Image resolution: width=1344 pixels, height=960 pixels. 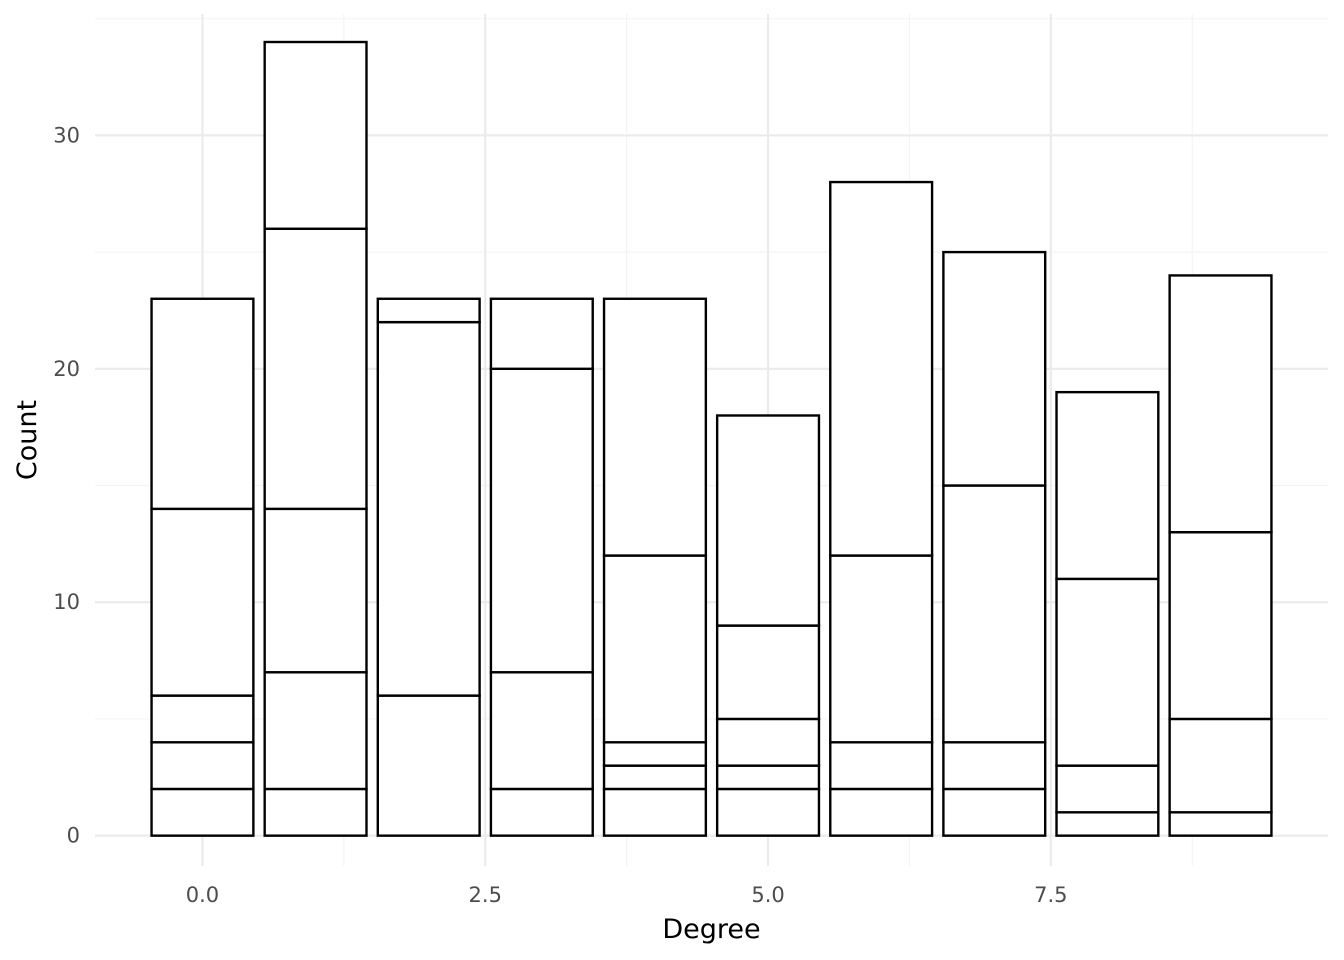 I want to click on y-axis-title: Count, so click(x=27, y=440).